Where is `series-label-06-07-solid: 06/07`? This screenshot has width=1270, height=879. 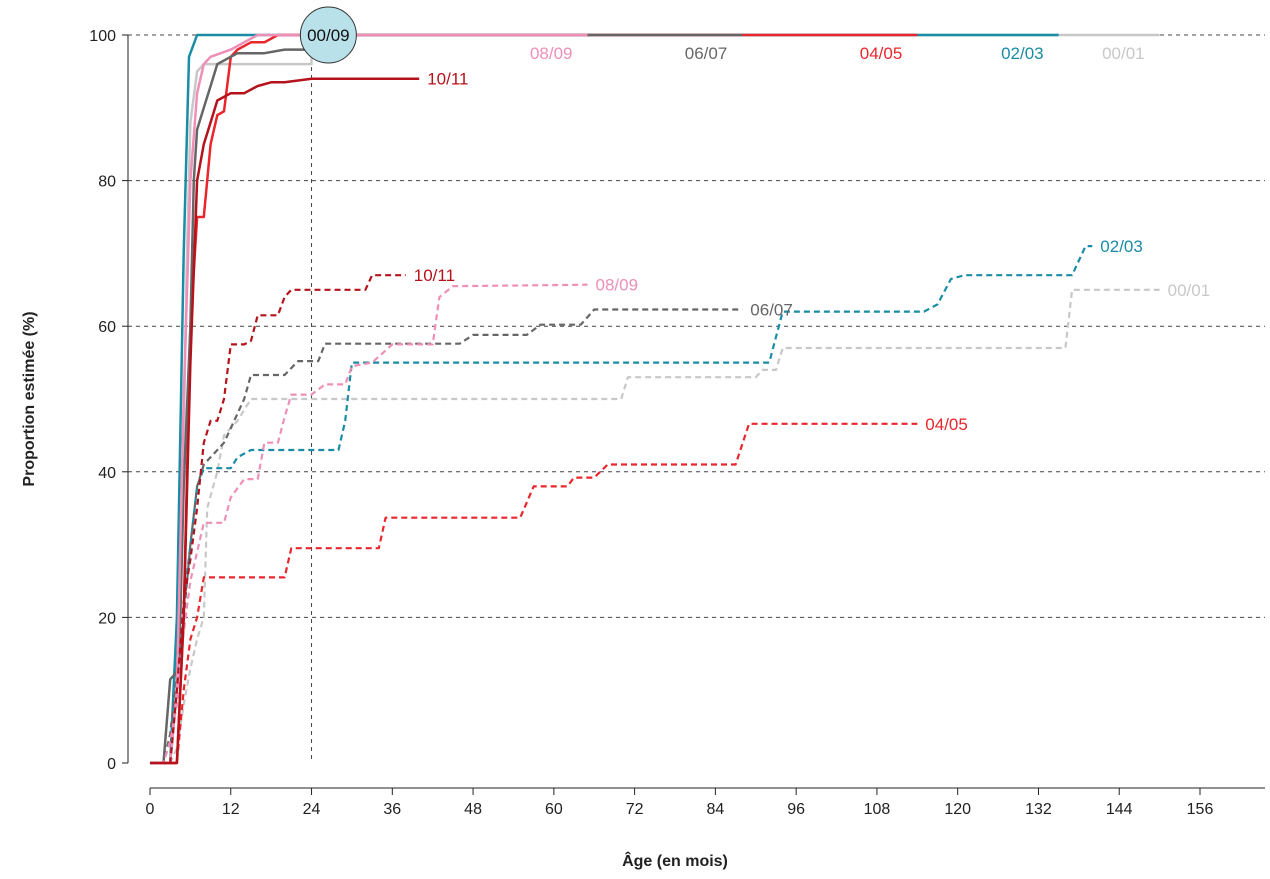
series-label-06-07-solid: 06/07 is located at coordinates (706, 53).